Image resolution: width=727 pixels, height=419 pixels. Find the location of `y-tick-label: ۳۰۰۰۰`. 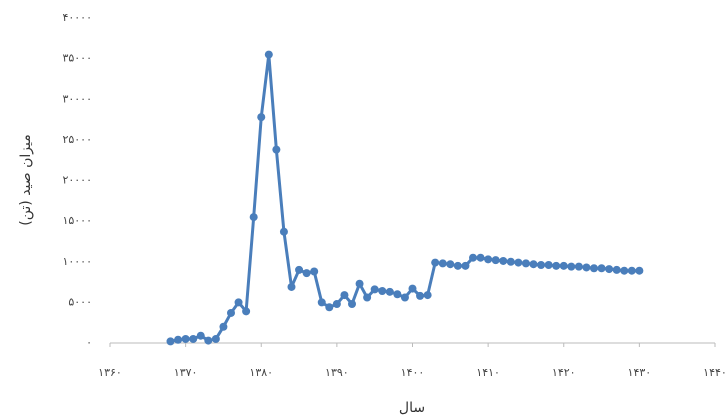

y-tick-label: ۳۰۰۰۰ is located at coordinates (77, 98).